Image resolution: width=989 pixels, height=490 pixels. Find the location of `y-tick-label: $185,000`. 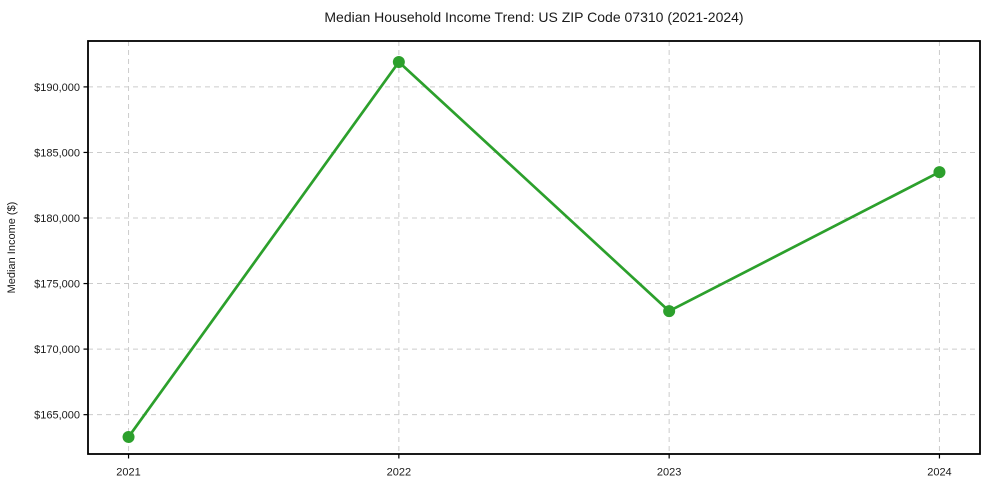

y-tick-label: $185,000 is located at coordinates (57, 153).